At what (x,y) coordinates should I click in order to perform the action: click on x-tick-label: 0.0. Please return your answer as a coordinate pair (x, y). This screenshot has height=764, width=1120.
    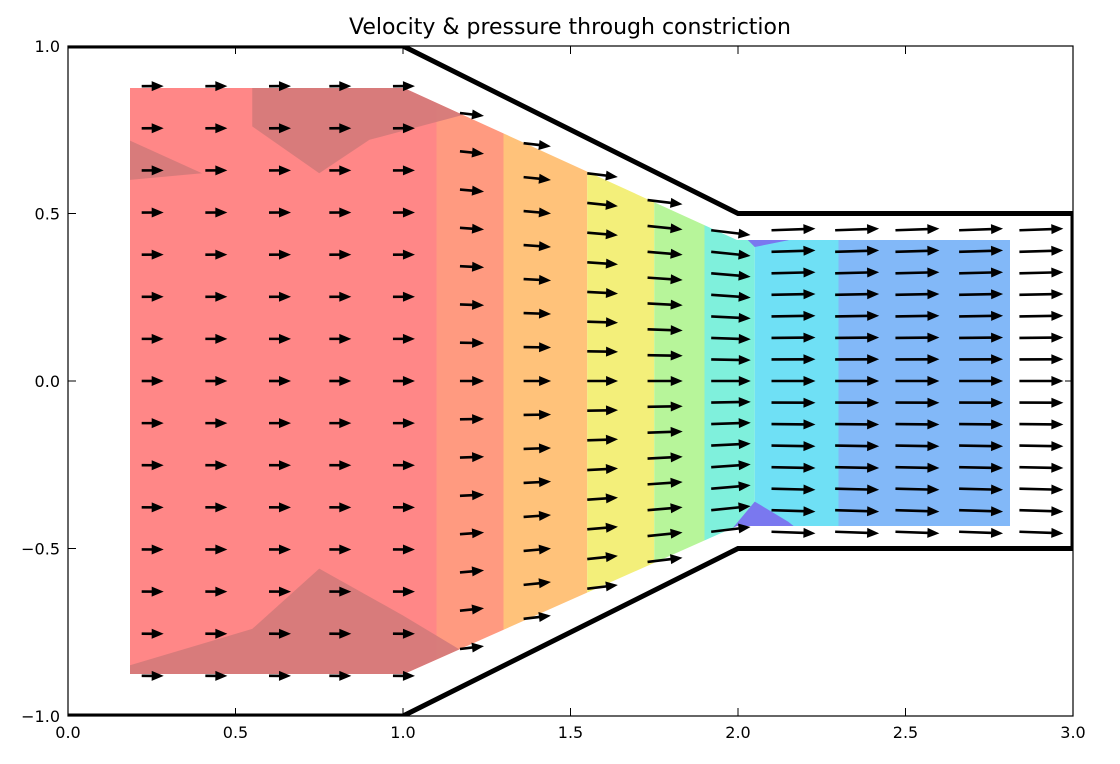
    Looking at the image, I should click on (67, 732).